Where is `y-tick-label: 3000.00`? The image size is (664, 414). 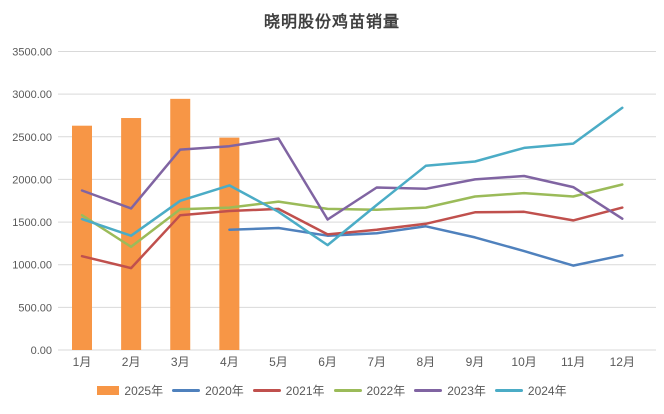
y-tick-label: 3000.00 is located at coordinates (32, 95).